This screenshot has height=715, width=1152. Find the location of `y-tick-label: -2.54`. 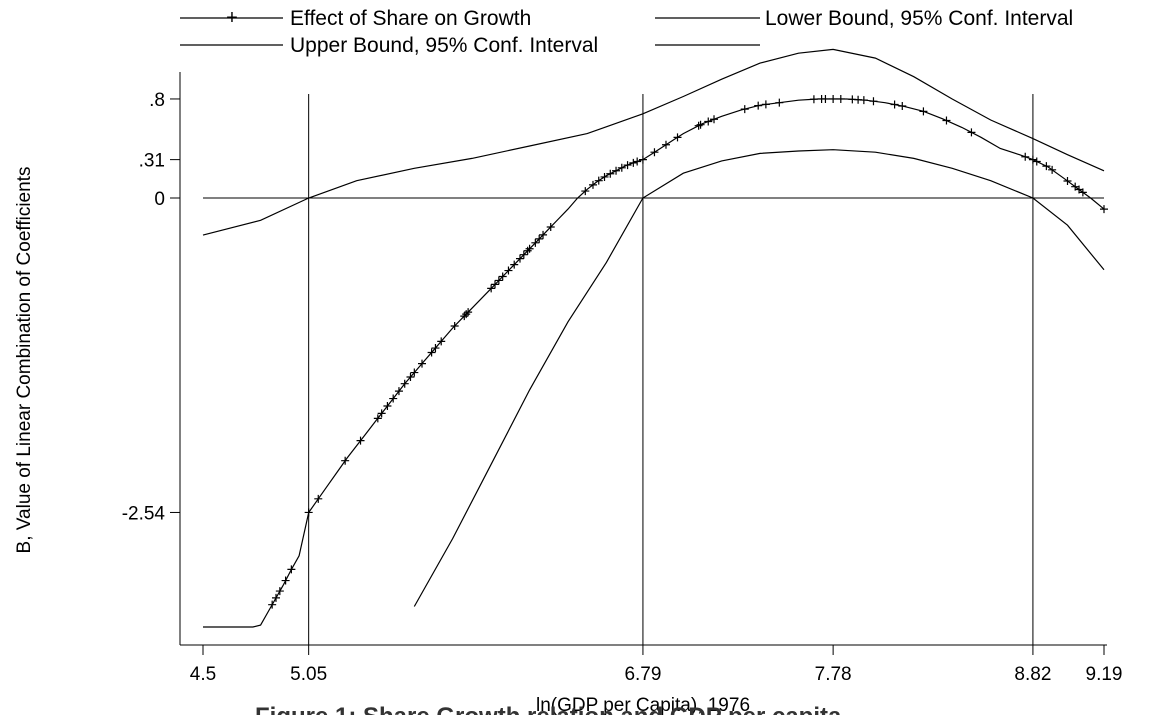

y-tick-label: -2.54 is located at coordinates (144, 513).